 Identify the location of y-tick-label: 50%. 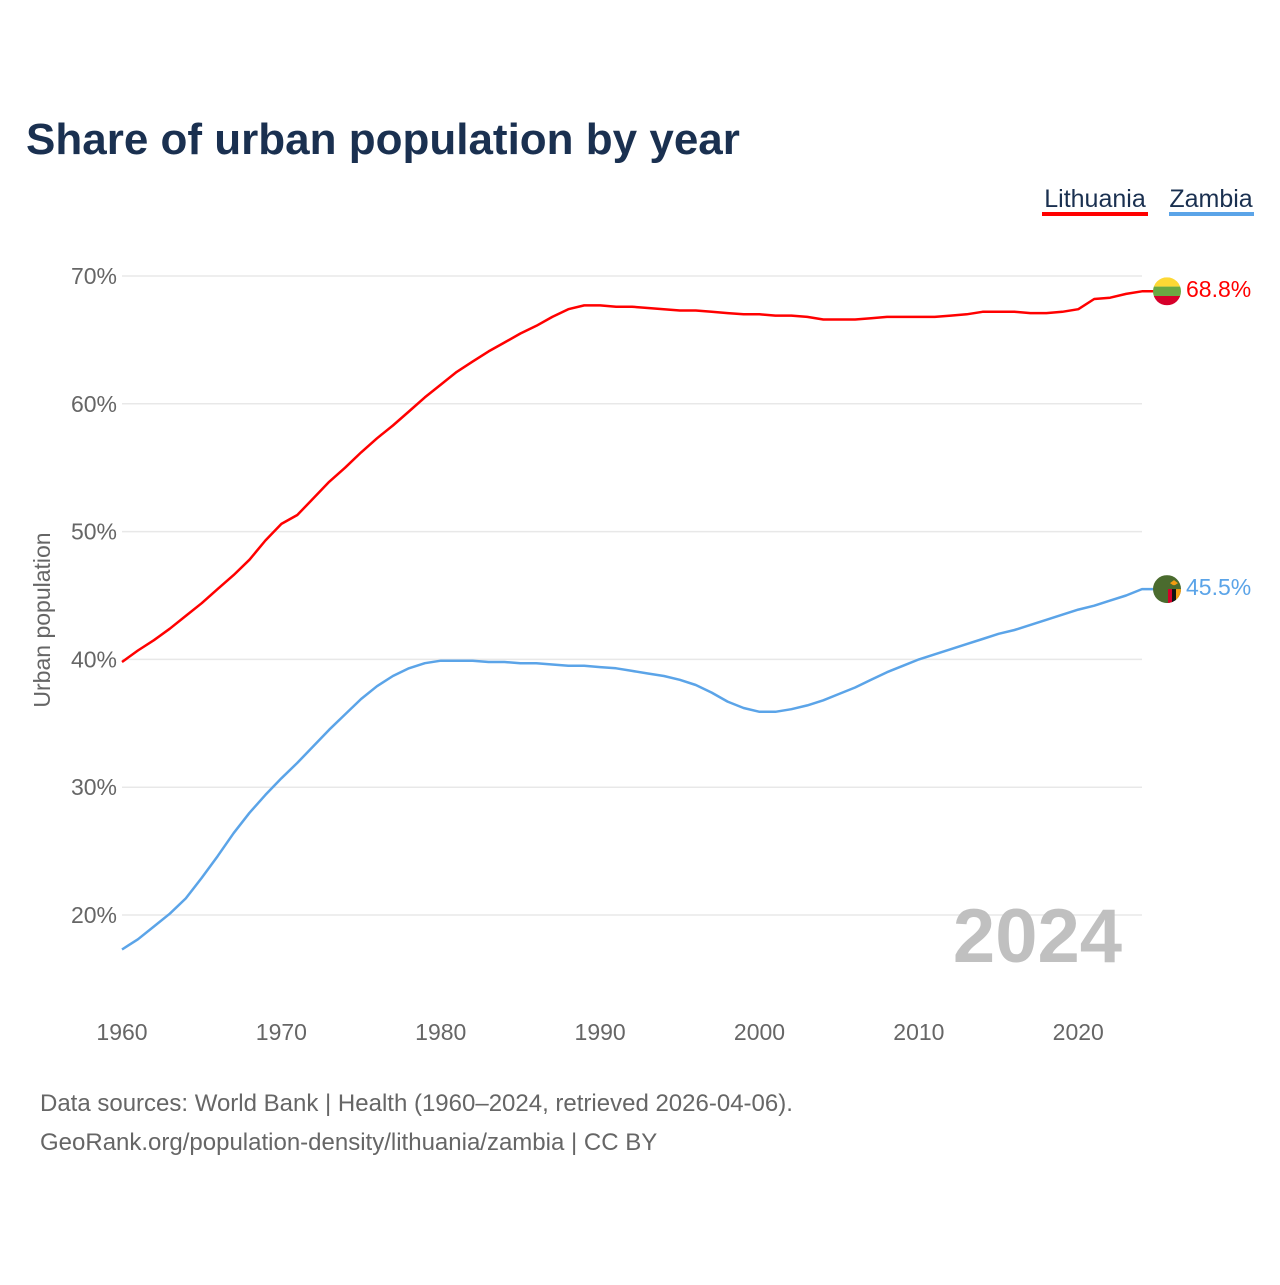
(94, 532).